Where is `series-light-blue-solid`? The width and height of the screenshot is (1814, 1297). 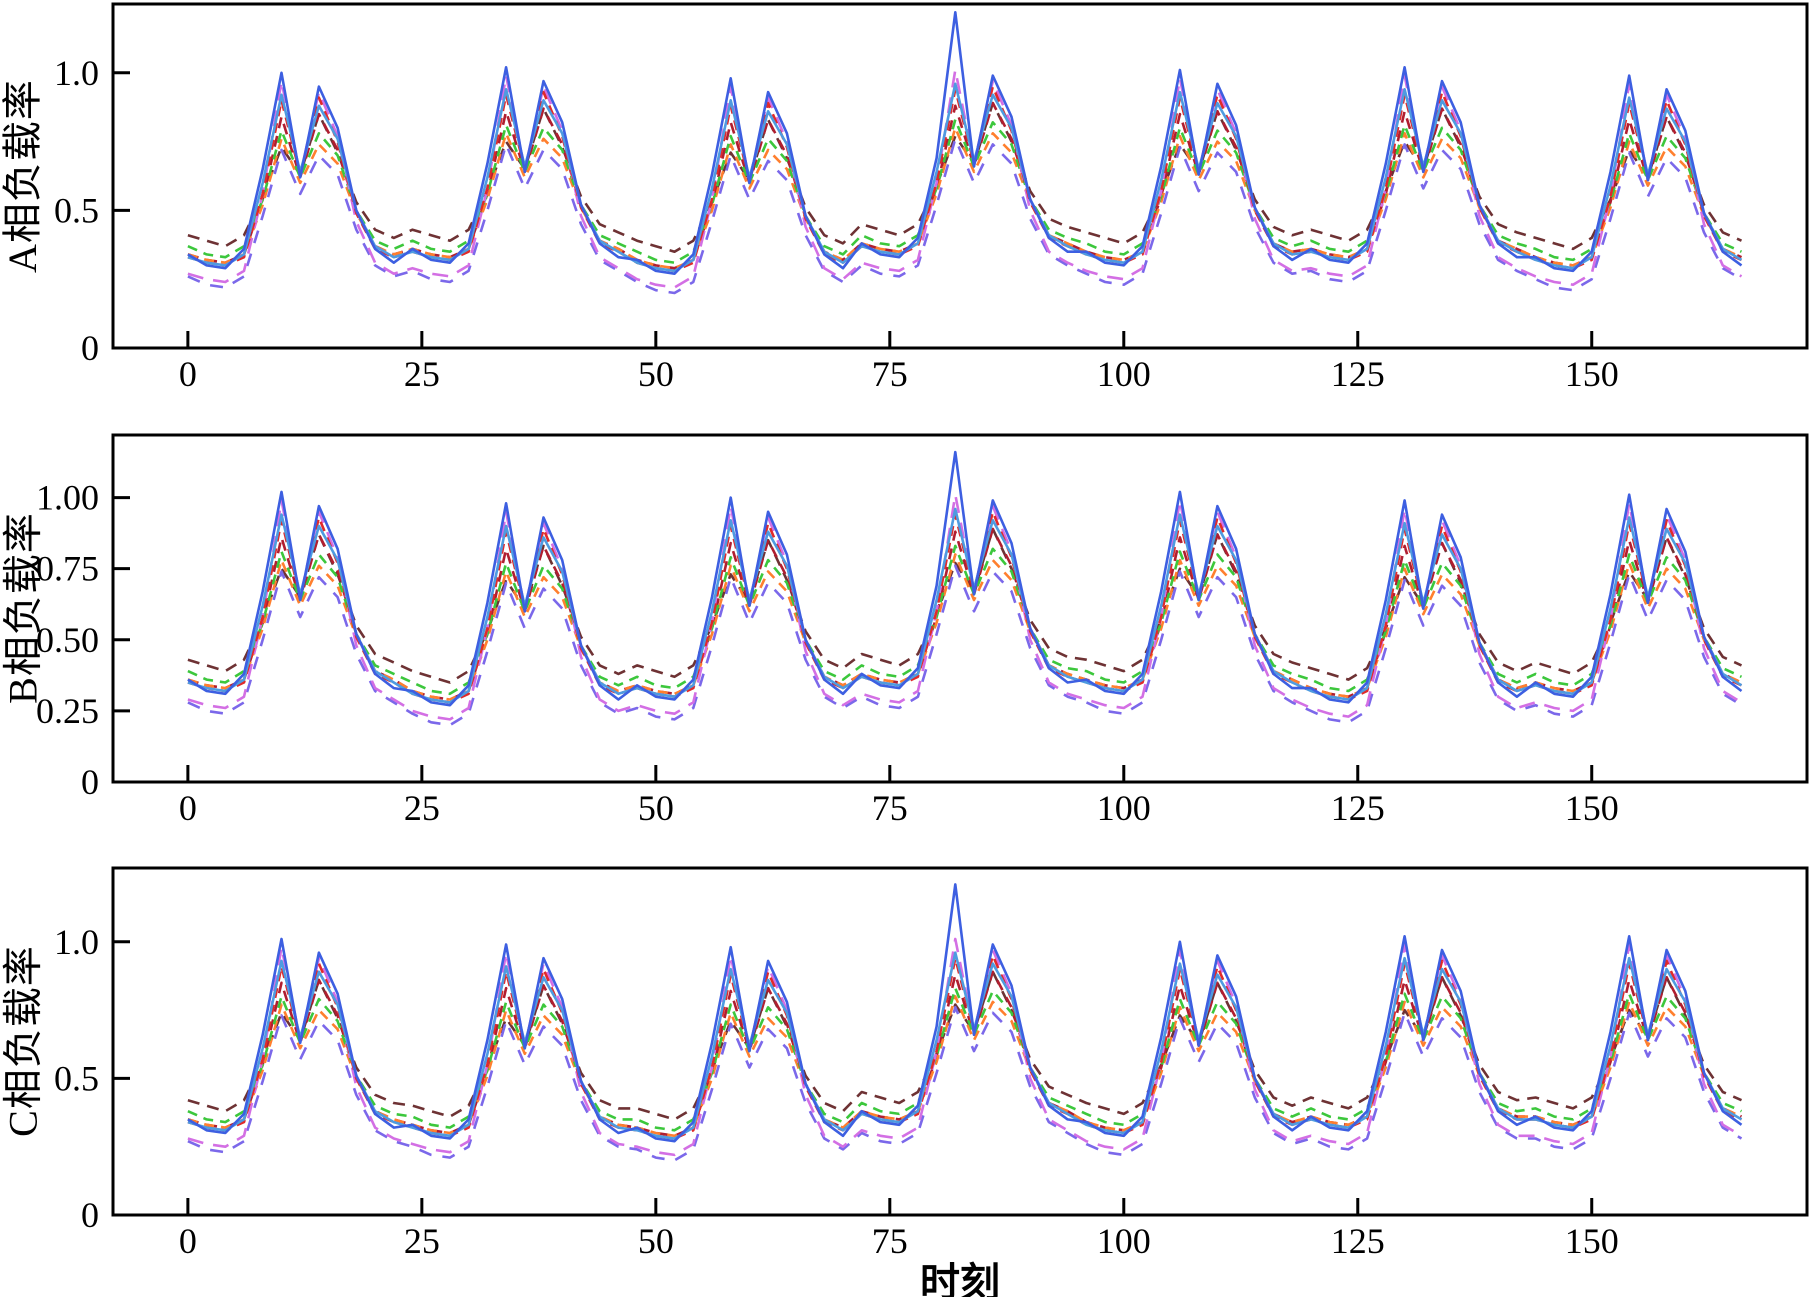
series-light-blue-solid is located at coordinates (965, 1045).